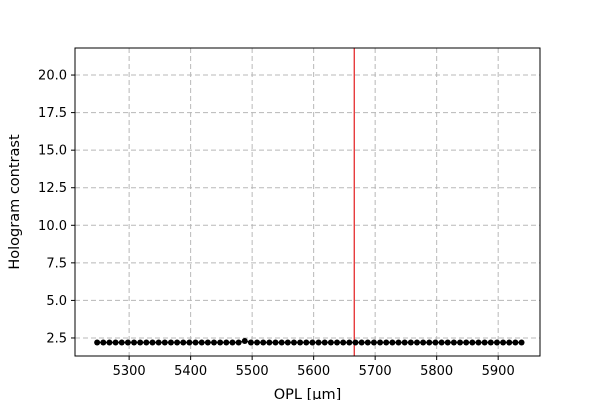 This screenshot has width=600, height=400. I want to click on y-tick-label: 2.5, so click(56, 338).